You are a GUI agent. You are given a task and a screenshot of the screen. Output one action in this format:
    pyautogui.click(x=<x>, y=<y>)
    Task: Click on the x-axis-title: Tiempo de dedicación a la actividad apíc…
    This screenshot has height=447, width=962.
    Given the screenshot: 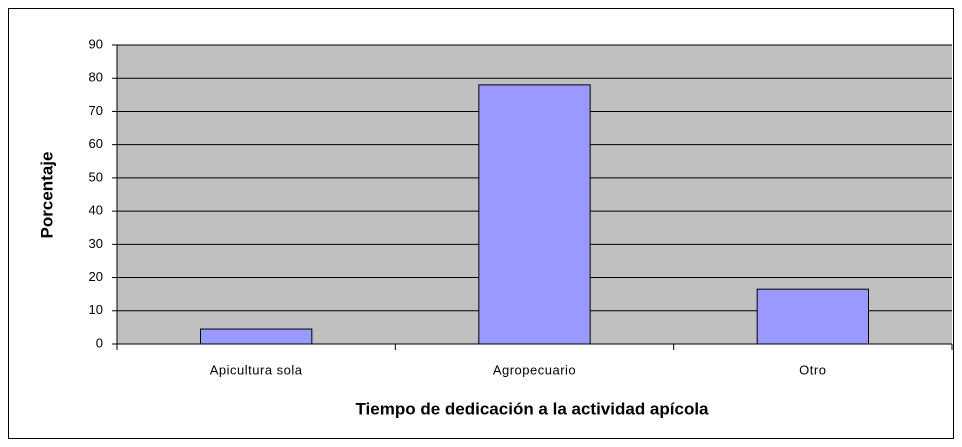 What is the action you would take?
    pyautogui.click(x=532, y=408)
    